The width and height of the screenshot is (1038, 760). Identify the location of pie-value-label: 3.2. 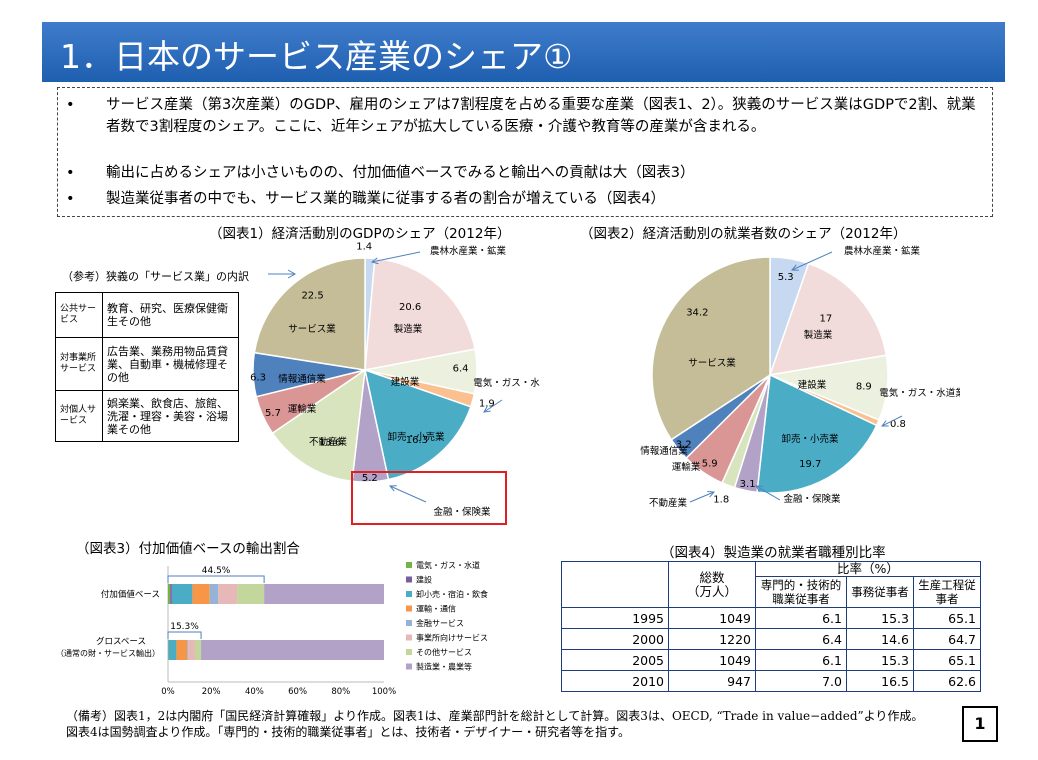
(684, 444).